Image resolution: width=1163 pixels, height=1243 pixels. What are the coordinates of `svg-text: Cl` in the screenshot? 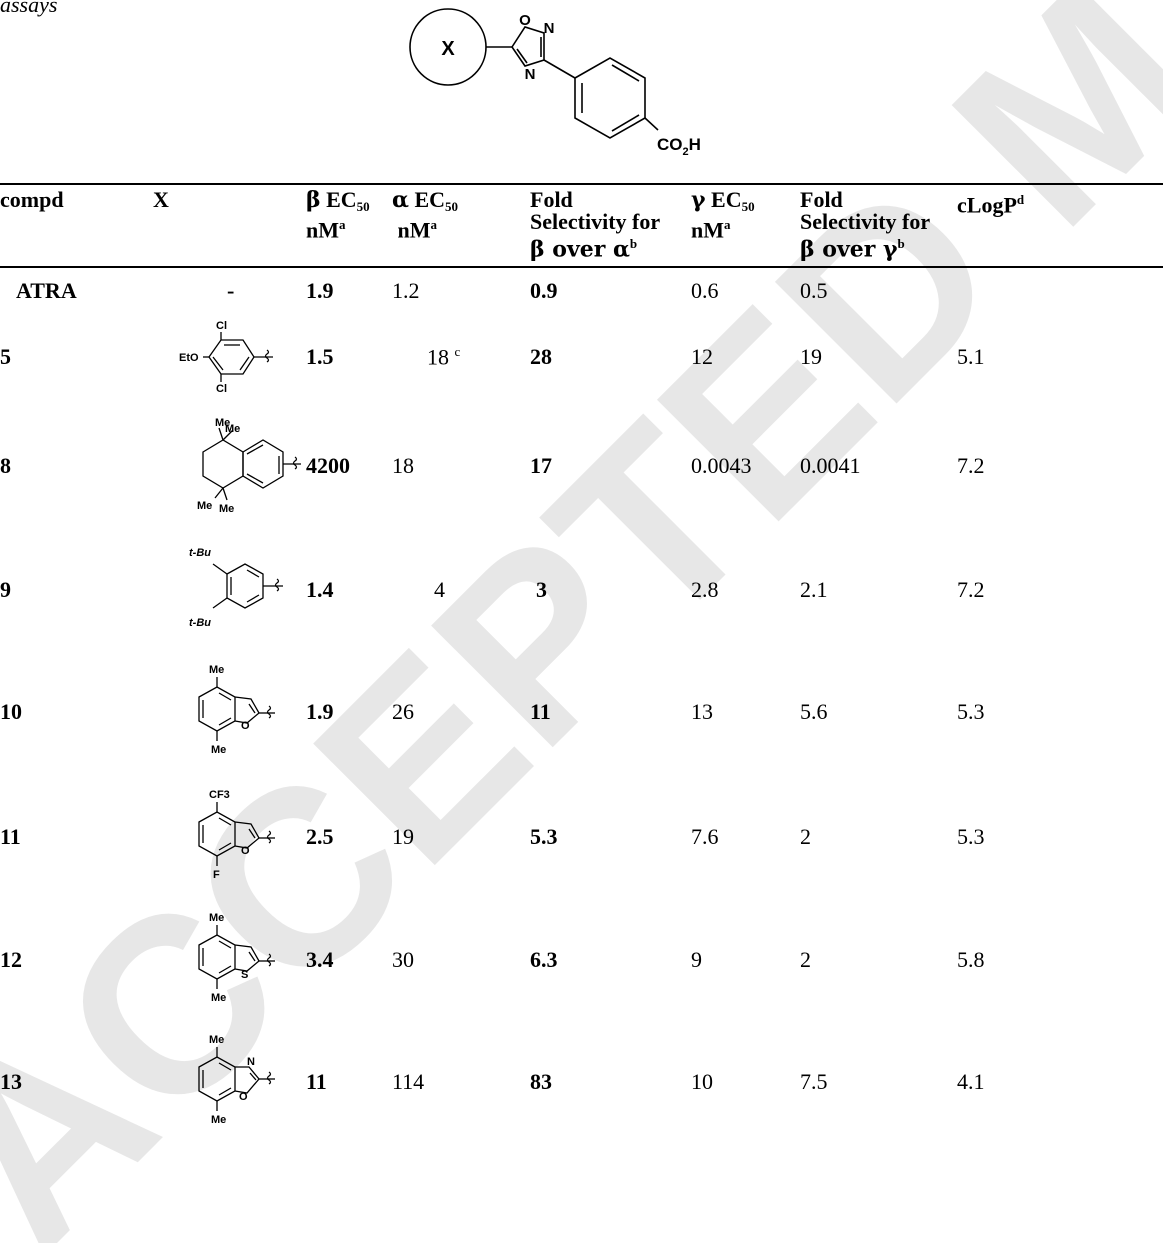 It's located at (221, 389).